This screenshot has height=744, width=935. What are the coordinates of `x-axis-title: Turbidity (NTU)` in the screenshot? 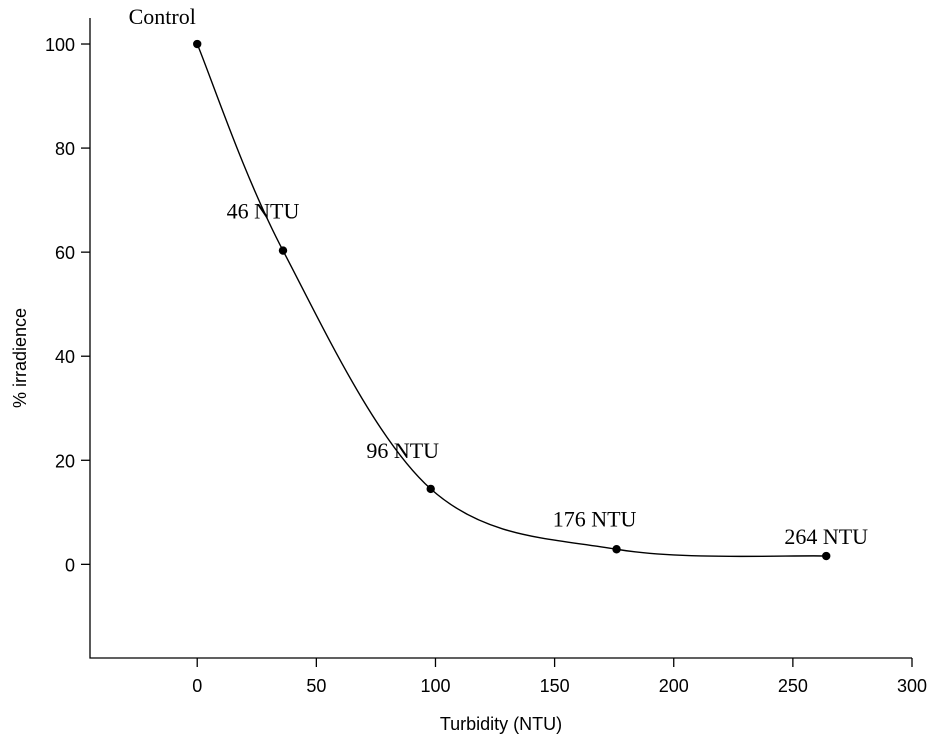 It's located at (501, 724).